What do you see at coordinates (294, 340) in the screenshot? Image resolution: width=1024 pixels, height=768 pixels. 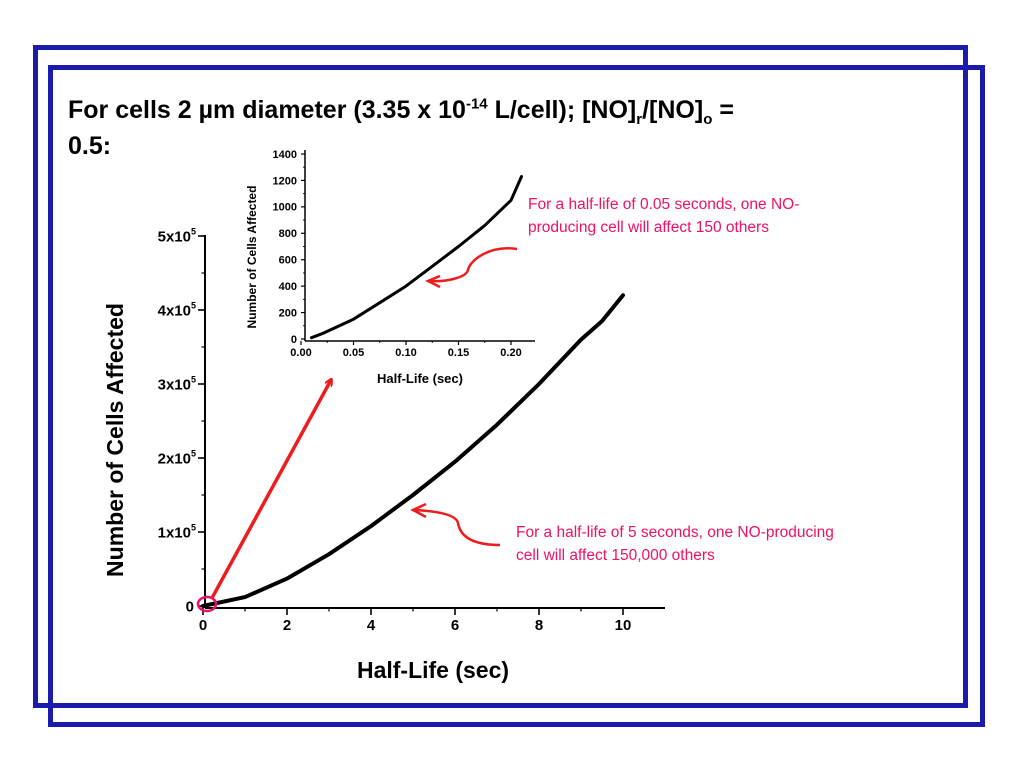 I see `inset-y-tick-label: 0` at bounding box center [294, 340].